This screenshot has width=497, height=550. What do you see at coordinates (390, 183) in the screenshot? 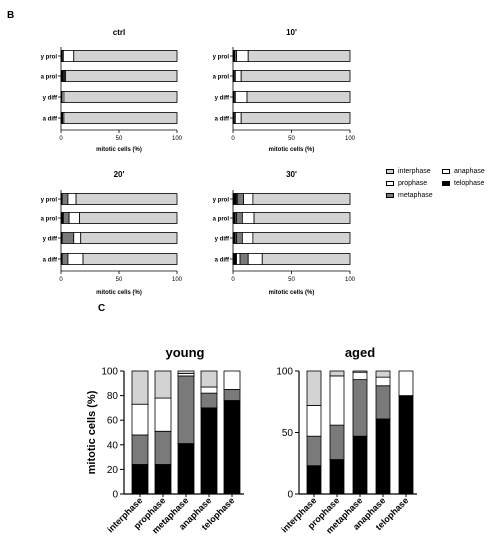
I see `legend-swatch-prophase` at bounding box center [390, 183].